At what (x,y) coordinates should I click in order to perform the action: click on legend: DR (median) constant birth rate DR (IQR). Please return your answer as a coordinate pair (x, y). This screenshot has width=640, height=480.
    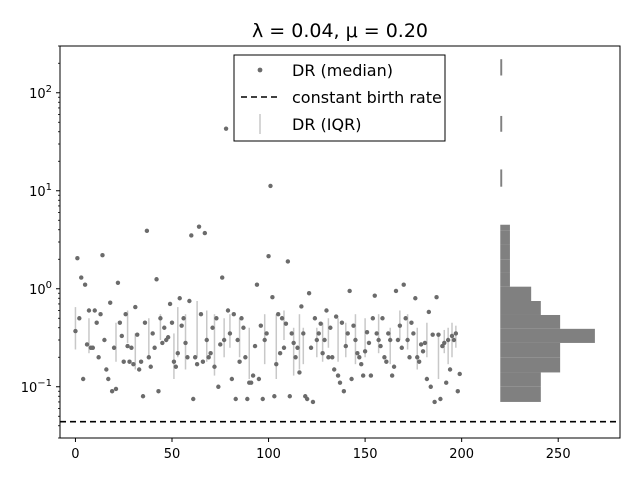
    Looking at the image, I should click on (339, 98).